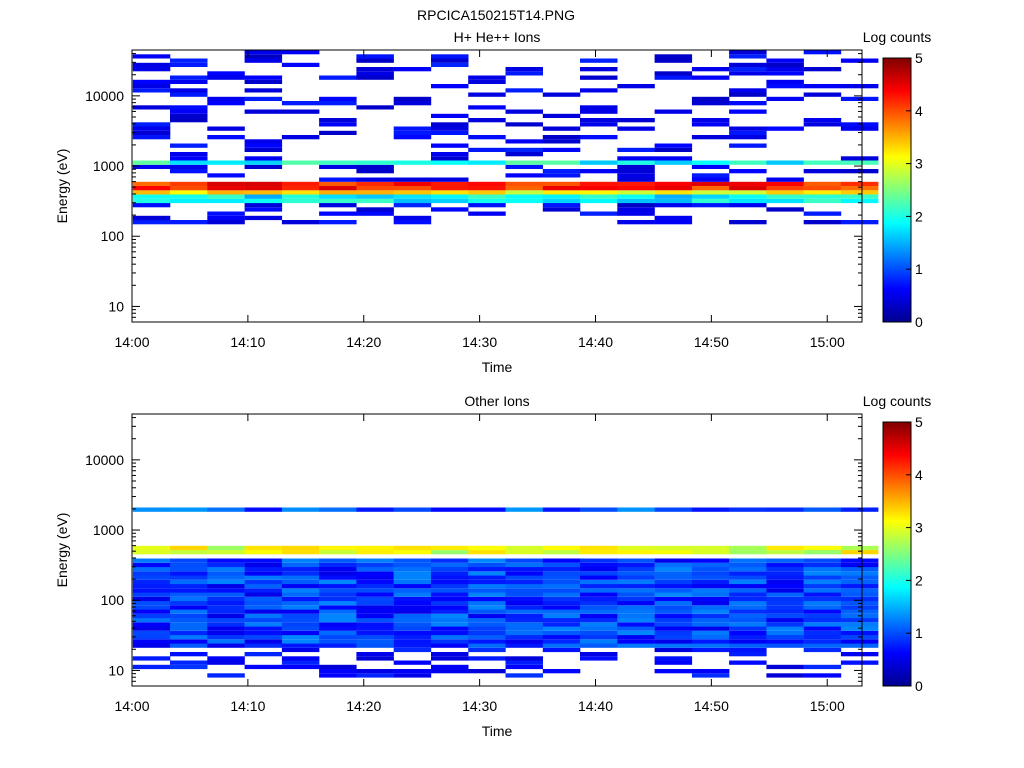  What do you see at coordinates (497, 731) in the screenshot?
I see `x-axis-label: Time` at bounding box center [497, 731].